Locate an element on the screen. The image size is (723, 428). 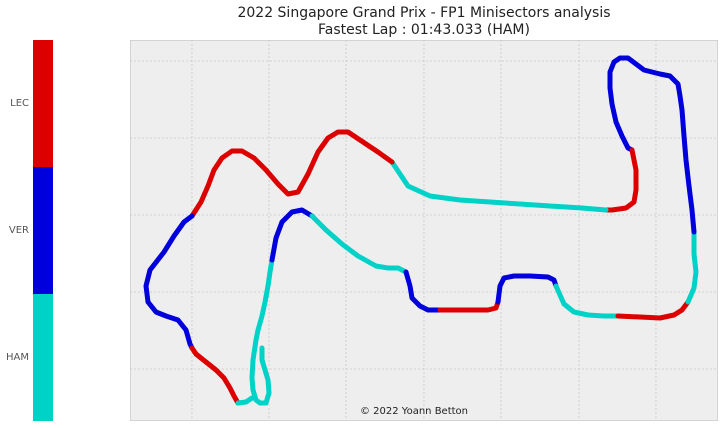
minisector-11-lec is located at coordinates (621, 180).